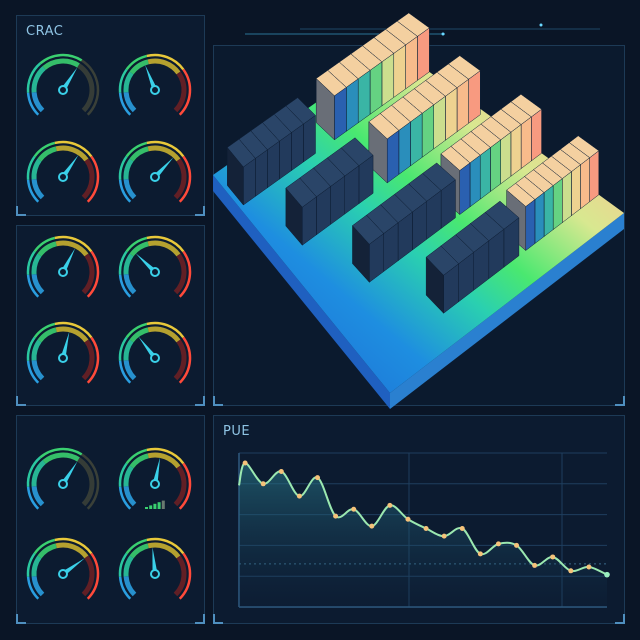 This screenshot has width=640, height=640. Describe the element at coordinates (110, 115) in the screenshot. I see `crac-gauge-panel: CRAC` at that location.